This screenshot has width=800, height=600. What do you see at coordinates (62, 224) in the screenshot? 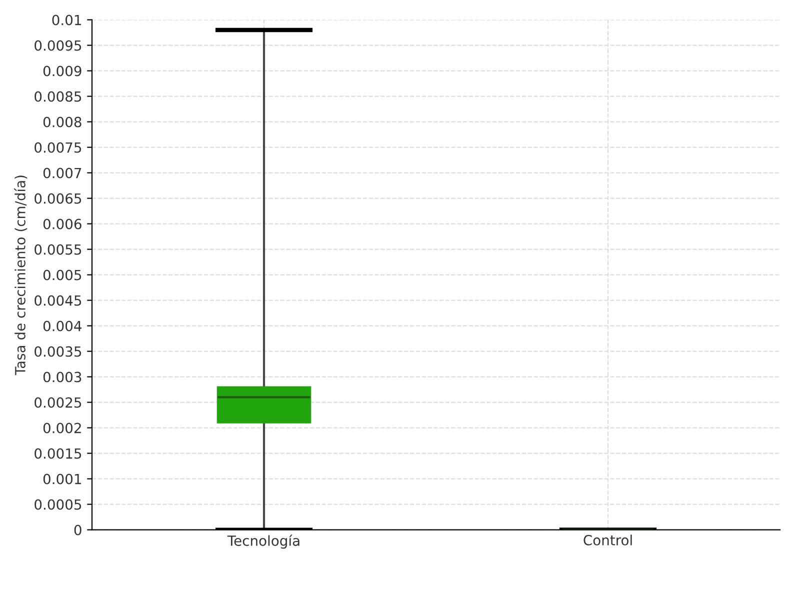
I see `y-tick-label: 0.006` at bounding box center [62, 224].